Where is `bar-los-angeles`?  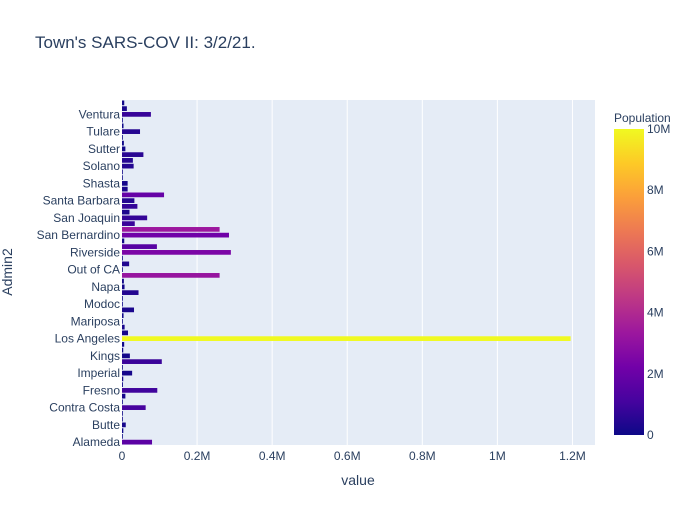
bar-los-angeles is located at coordinates (346, 338).